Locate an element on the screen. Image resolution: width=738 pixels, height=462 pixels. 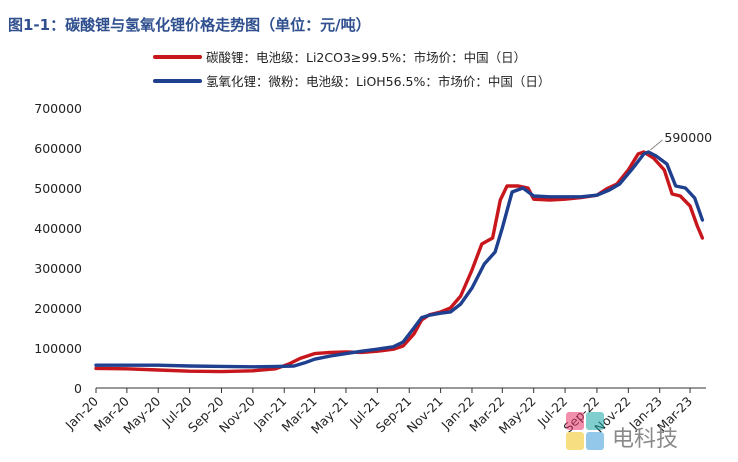
legend-label-series-0: 碳酸锂：电池级：Li2CO3≥99.5%：市场价：中国（日） is located at coordinates (366, 57).